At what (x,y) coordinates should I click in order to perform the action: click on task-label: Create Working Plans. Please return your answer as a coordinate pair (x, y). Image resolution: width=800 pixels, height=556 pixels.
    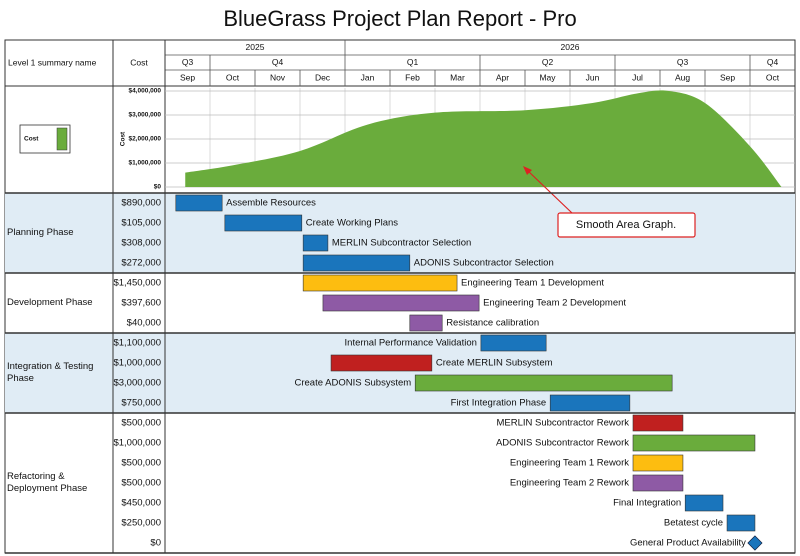
    Looking at the image, I should click on (352, 223).